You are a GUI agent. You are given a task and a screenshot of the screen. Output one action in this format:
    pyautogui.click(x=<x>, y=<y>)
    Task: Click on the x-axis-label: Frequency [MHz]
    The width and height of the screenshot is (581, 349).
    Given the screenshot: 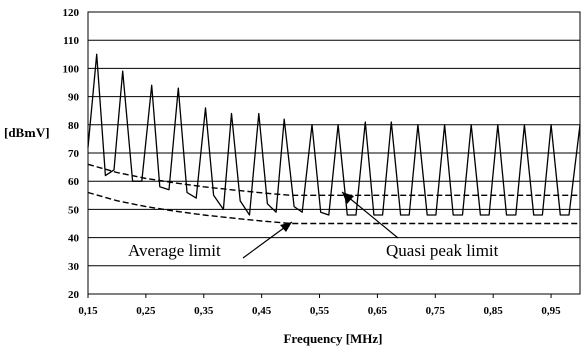 What is the action you would take?
    pyautogui.click(x=332, y=338)
    